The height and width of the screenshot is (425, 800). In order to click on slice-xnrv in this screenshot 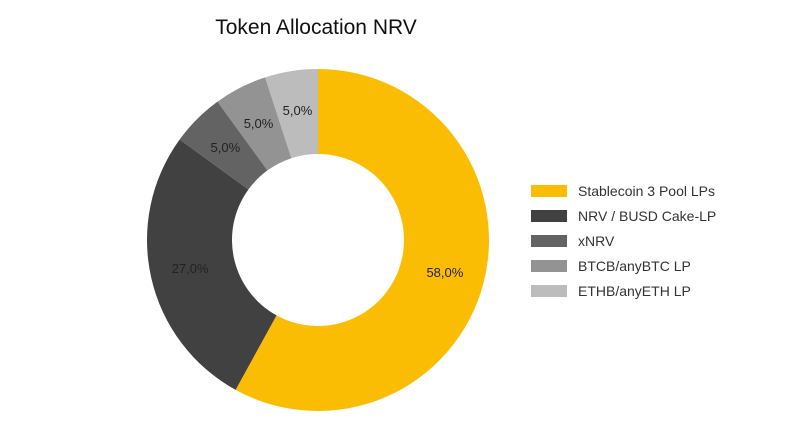, I will do `click(223, 145)`.